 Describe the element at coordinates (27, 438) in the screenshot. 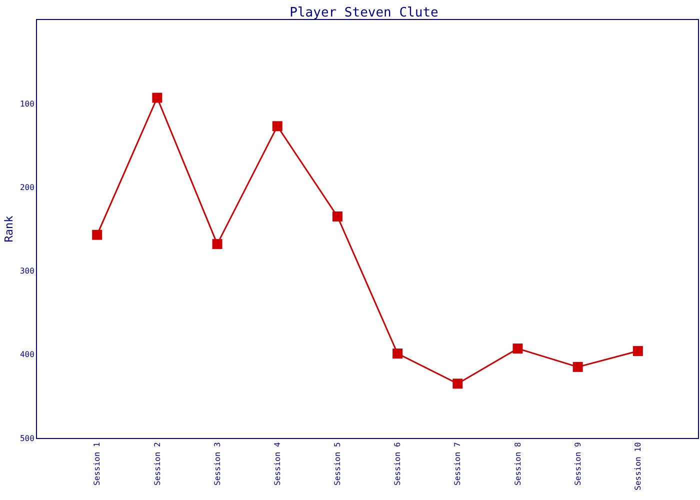

I see `y-tick-label: 500` at that location.